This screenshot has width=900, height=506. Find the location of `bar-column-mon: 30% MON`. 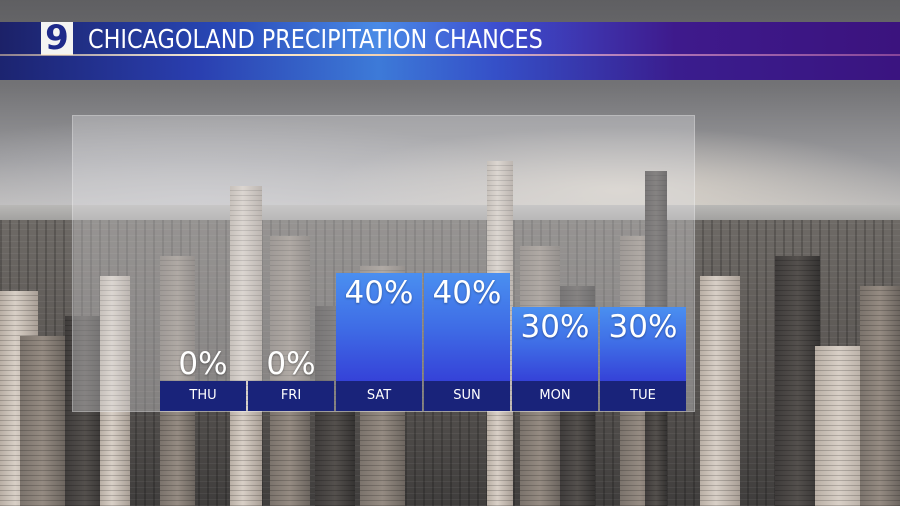

bar-column-mon: 30% MON is located at coordinates (555, 263).